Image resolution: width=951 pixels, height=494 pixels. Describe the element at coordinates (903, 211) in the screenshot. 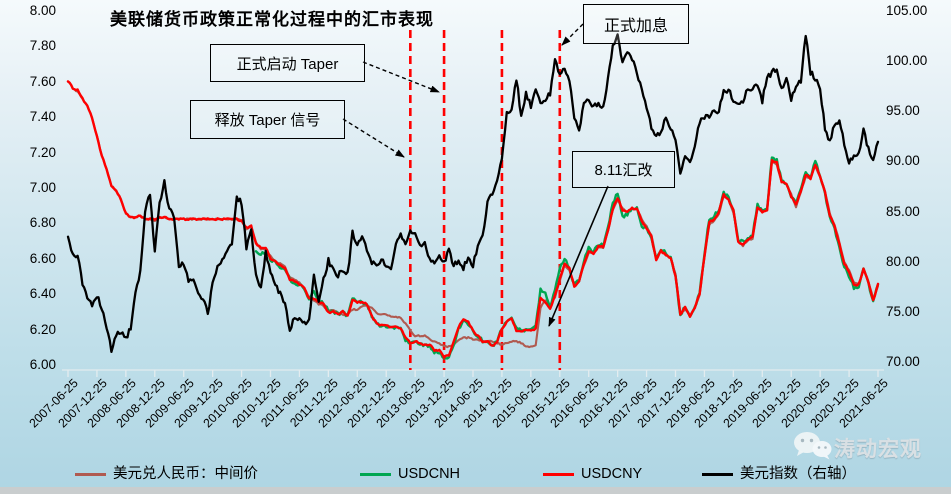

I see `y-axis-right-label: 85.00` at that location.